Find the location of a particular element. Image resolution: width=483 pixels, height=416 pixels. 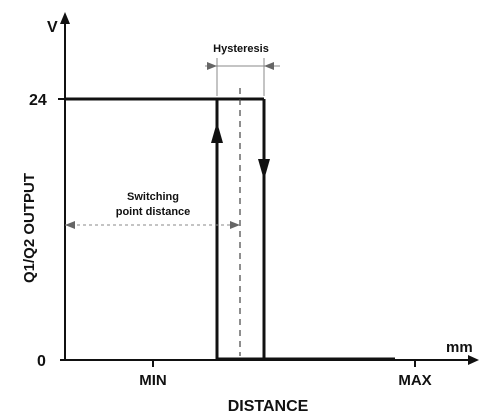

x-tick-label-max: MAX is located at coordinates (414, 380).